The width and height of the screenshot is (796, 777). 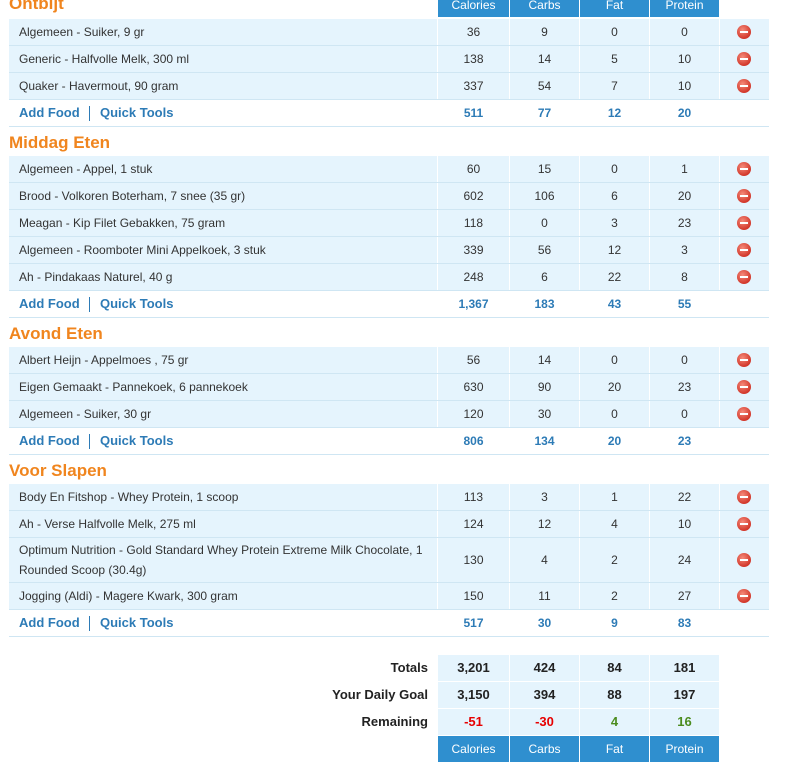 I want to click on col-footer-calories: Calories, so click(x=473, y=749).